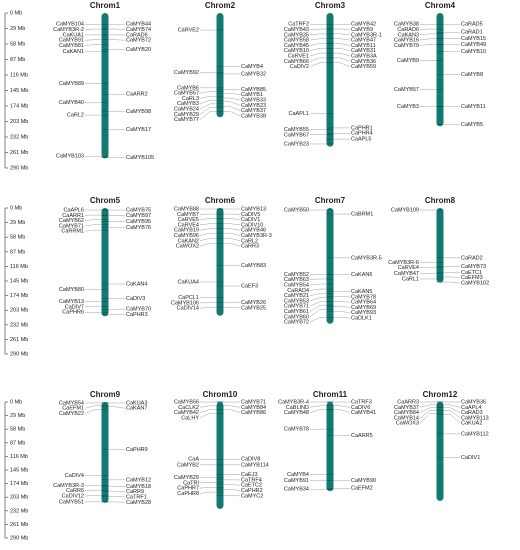 This screenshot has height=550, width=520. Describe the element at coordinates (17, 430) in the screenshot. I see `axis-tick-label: 58 Mb` at that location.